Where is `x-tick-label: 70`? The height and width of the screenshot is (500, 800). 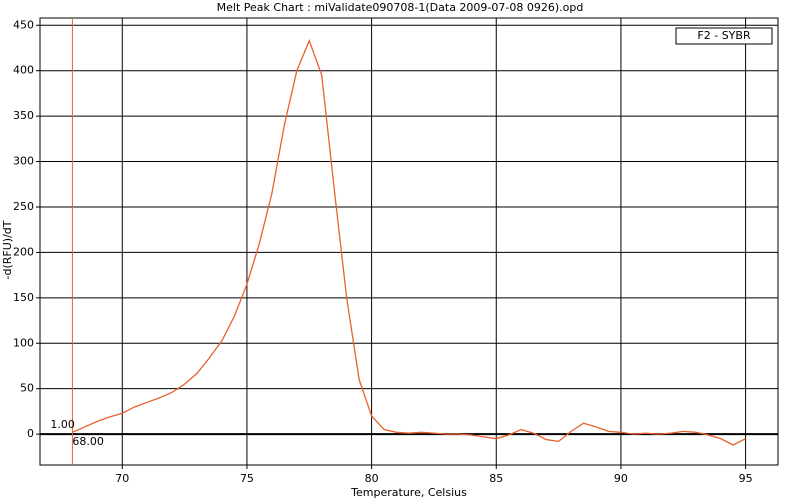
x-tick-label: 70 is located at coordinates (122, 478).